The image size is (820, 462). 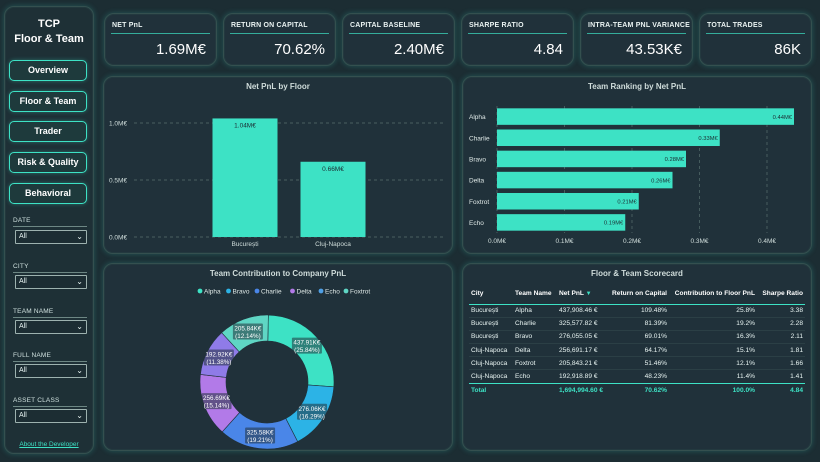 I want to click on slice-value-label: 192.92K€, so click(x=218, y=355).